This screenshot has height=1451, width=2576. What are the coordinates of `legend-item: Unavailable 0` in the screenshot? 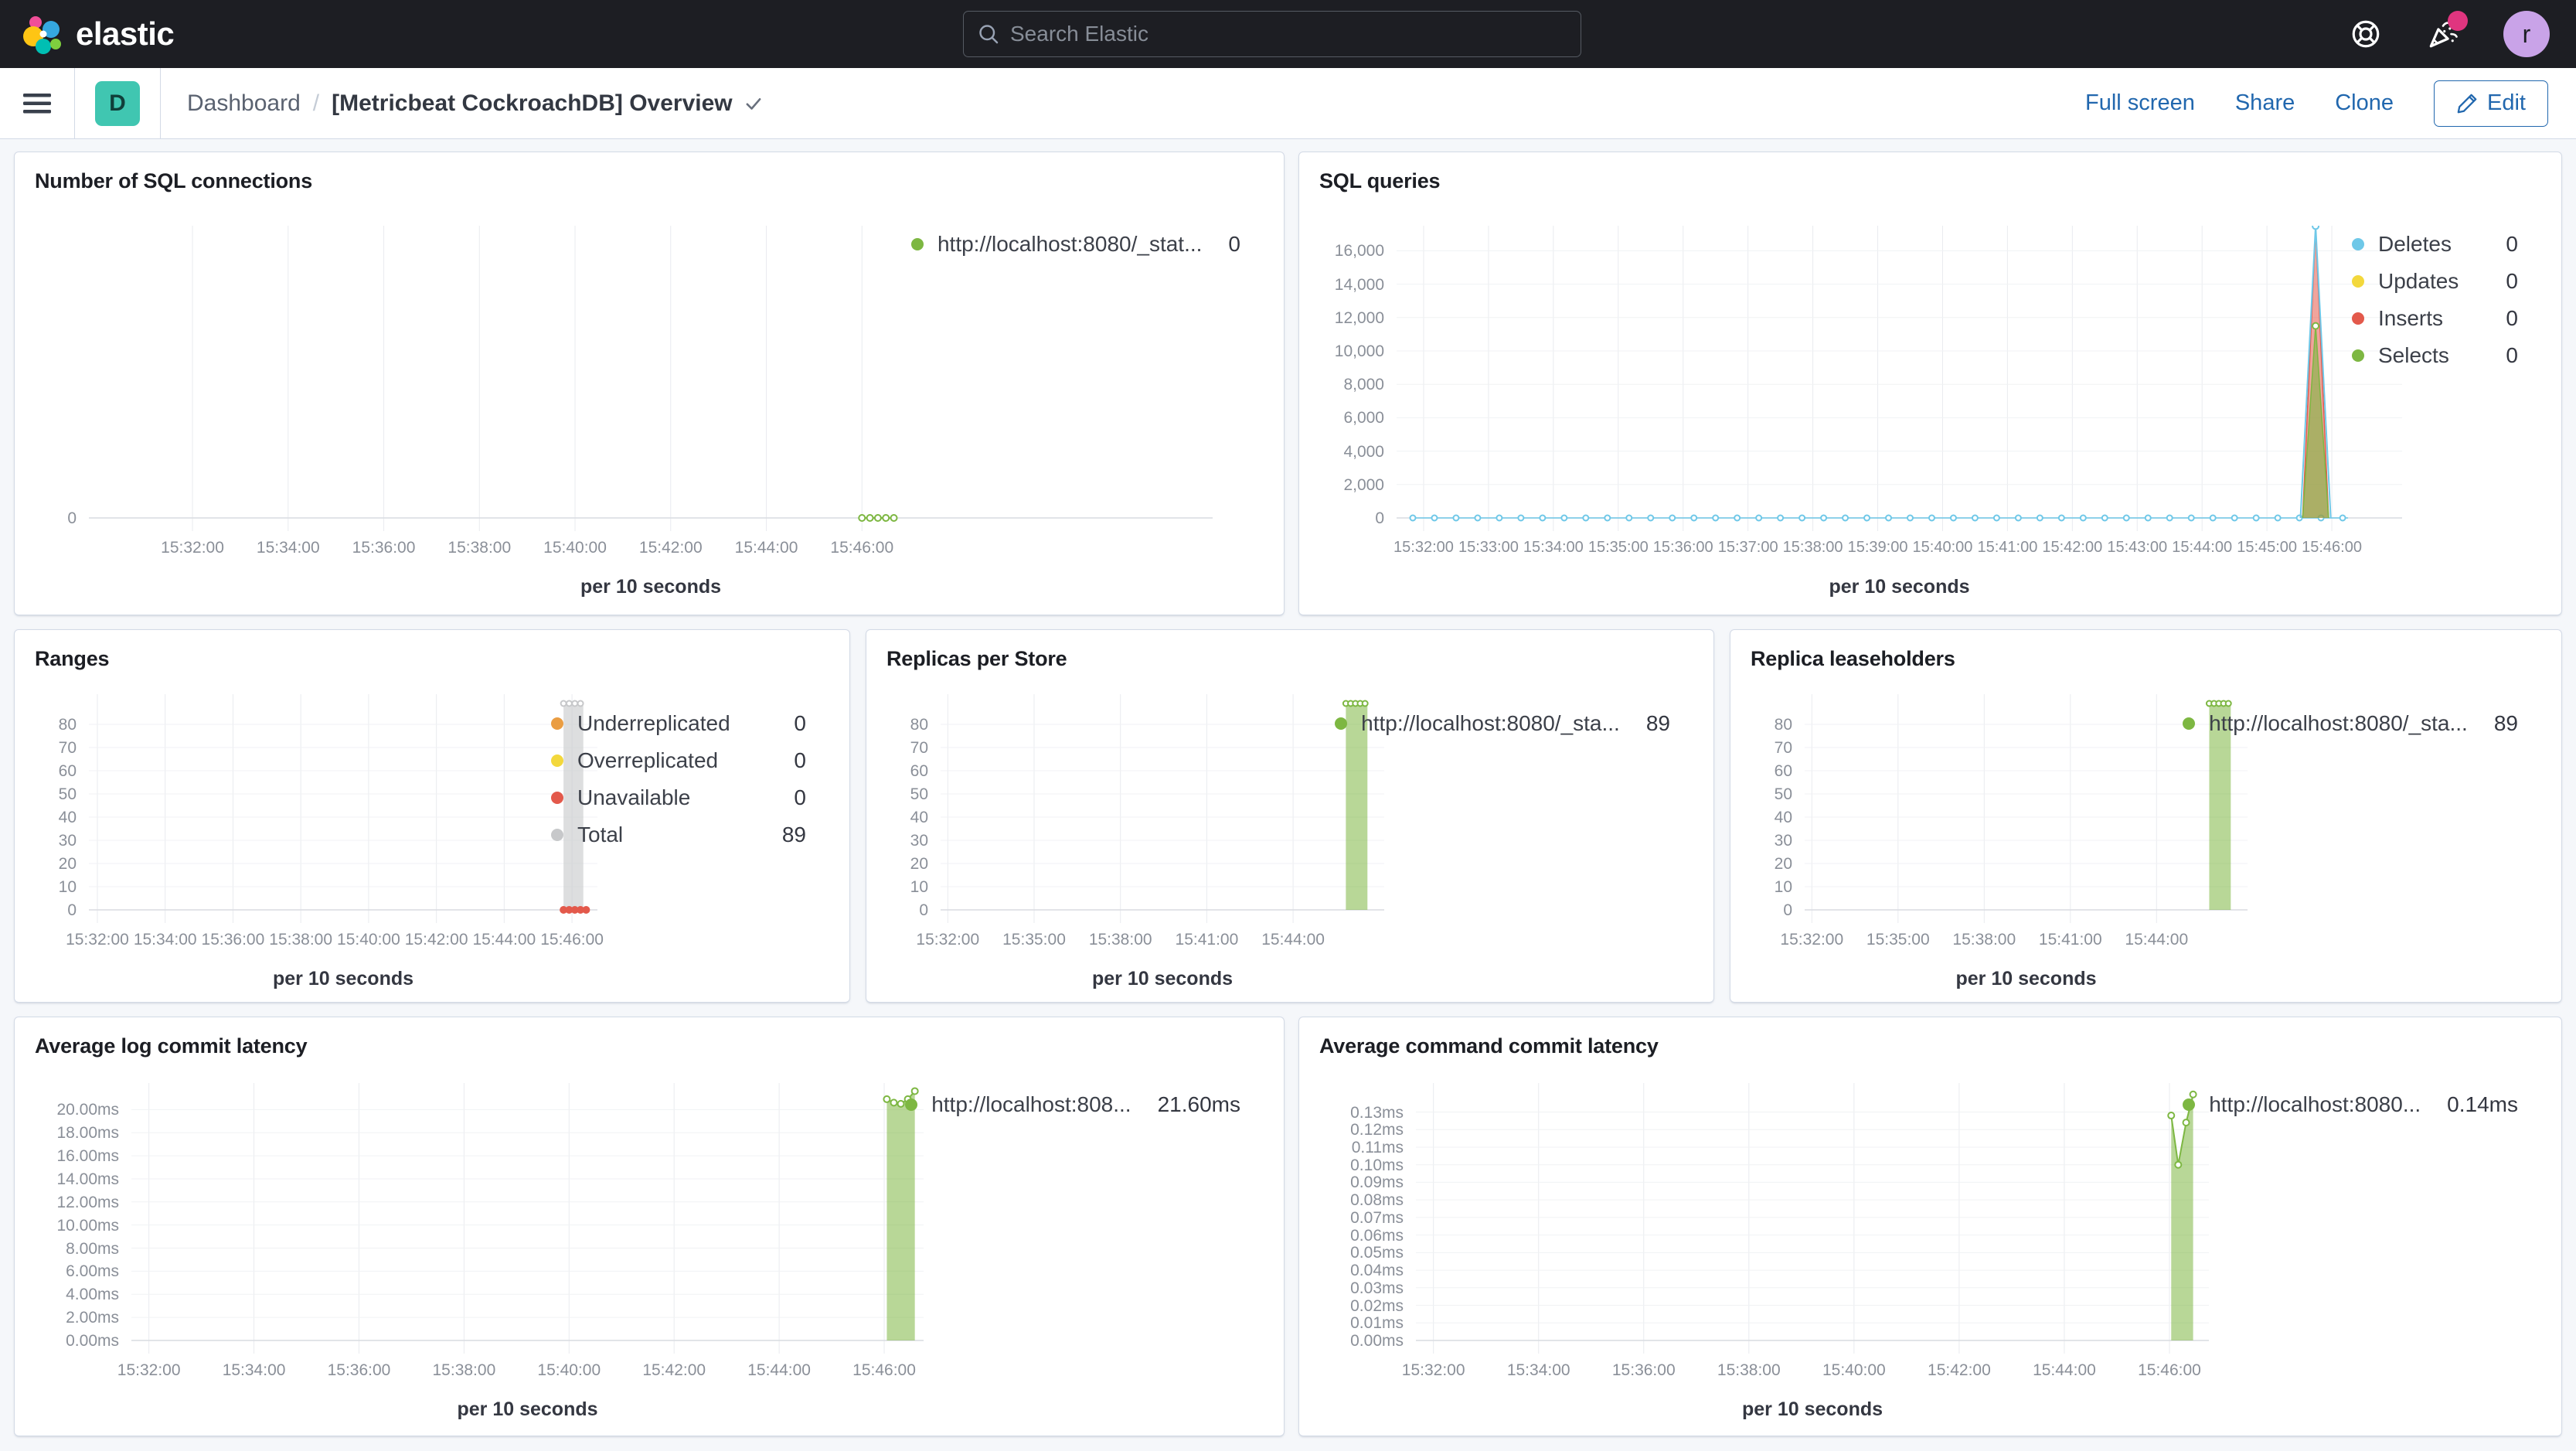 It's located at (678, 797).